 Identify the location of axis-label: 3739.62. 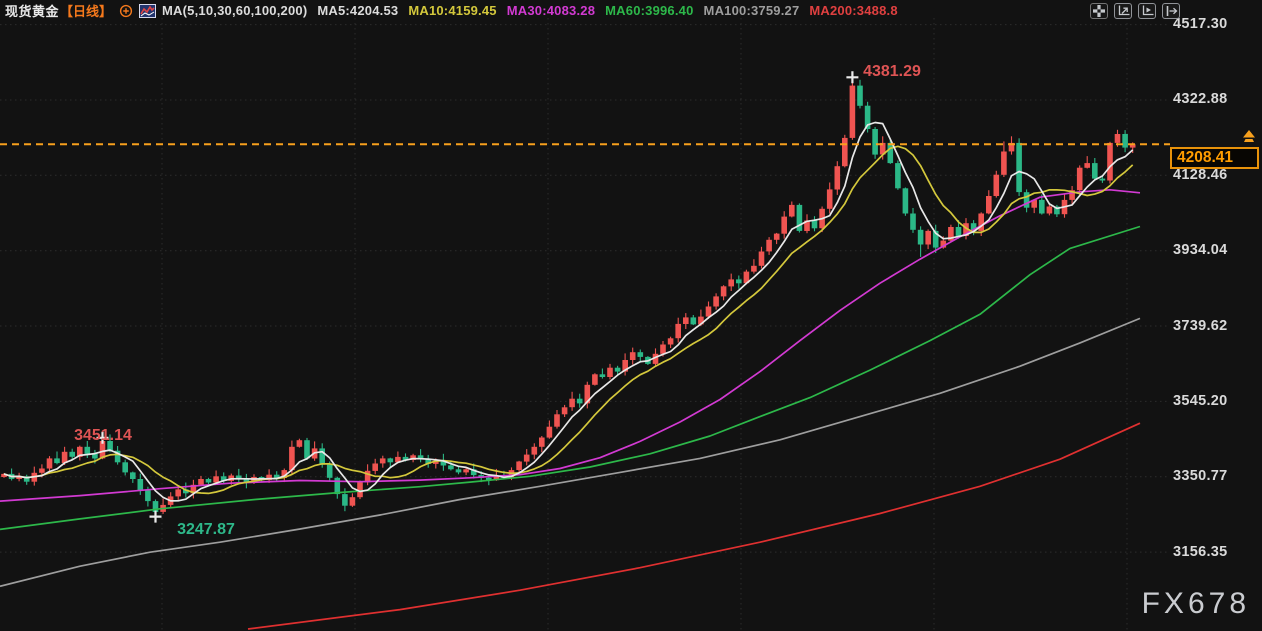
(1200, 325).